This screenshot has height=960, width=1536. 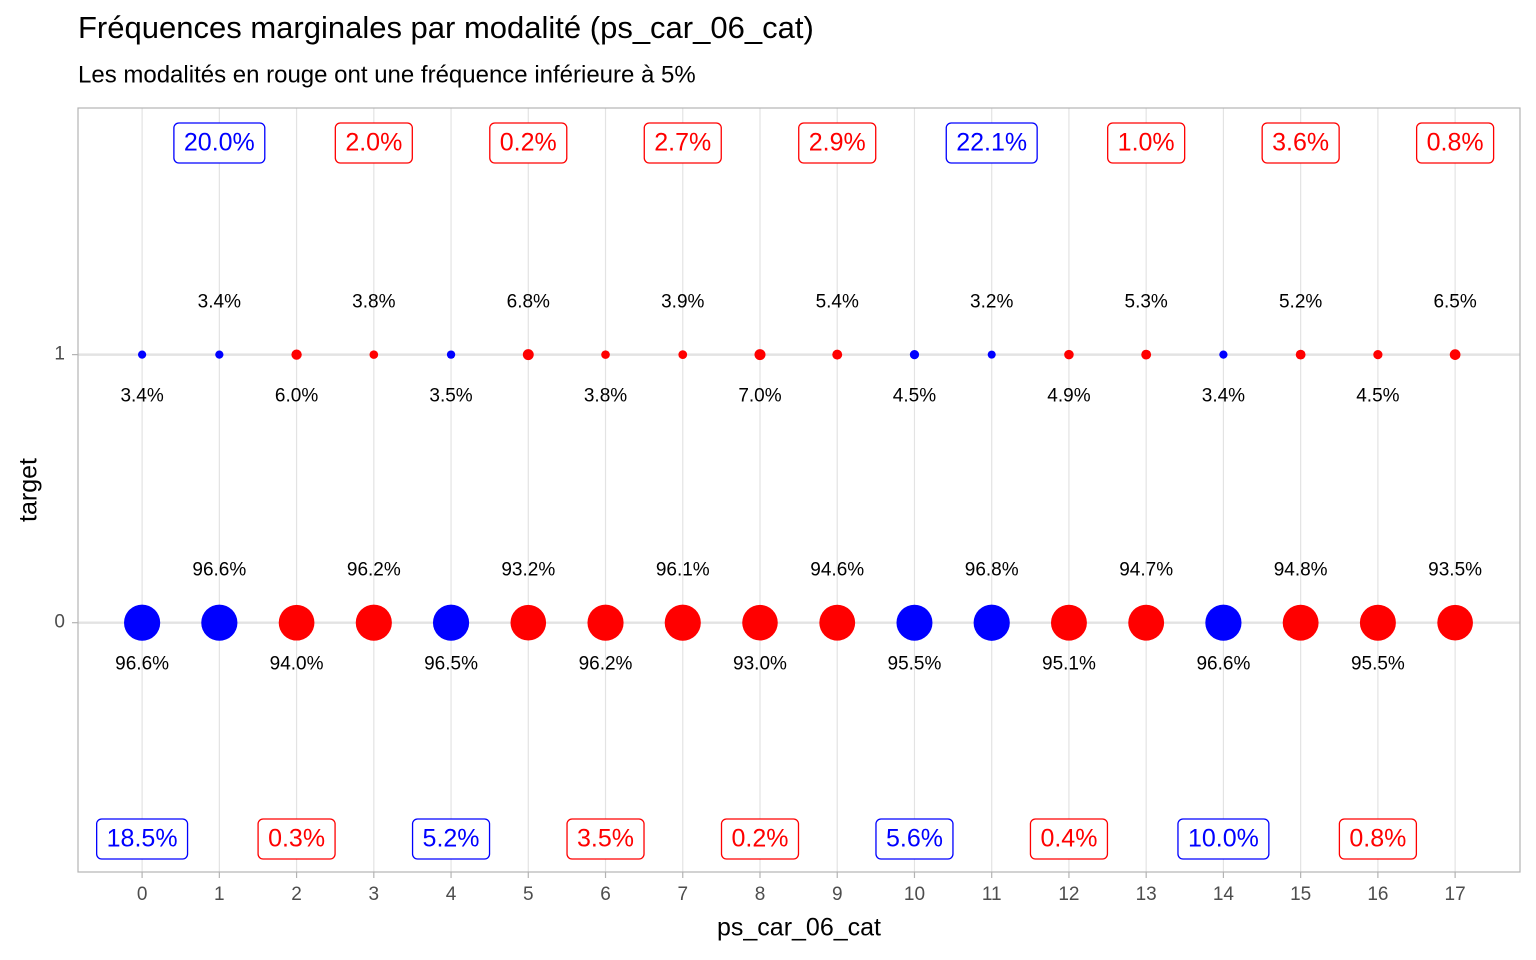 What do you see at coordinates (915, 664) in the screenshot?
I see `point-label: 95.5%` at bounding box center [915, 664].